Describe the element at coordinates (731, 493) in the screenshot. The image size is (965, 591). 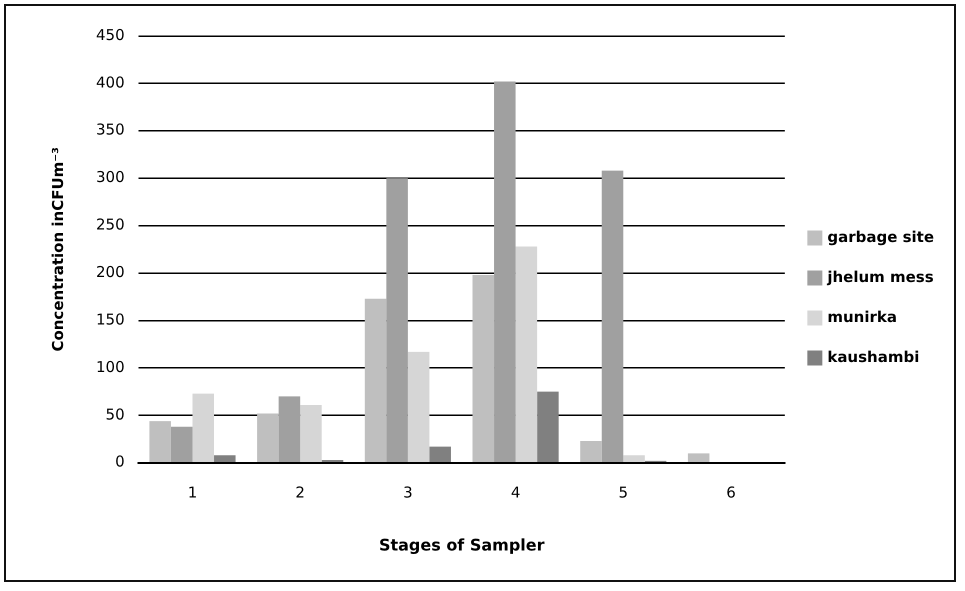
I see `x-tick-label: 6` at that location.